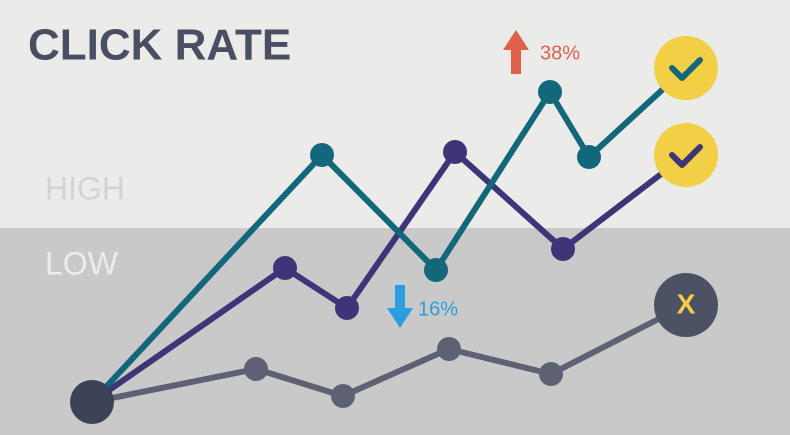 The height and width of the screenshot is (435, 790). I want to click on title: CLICK RATE, so click(159, 45).